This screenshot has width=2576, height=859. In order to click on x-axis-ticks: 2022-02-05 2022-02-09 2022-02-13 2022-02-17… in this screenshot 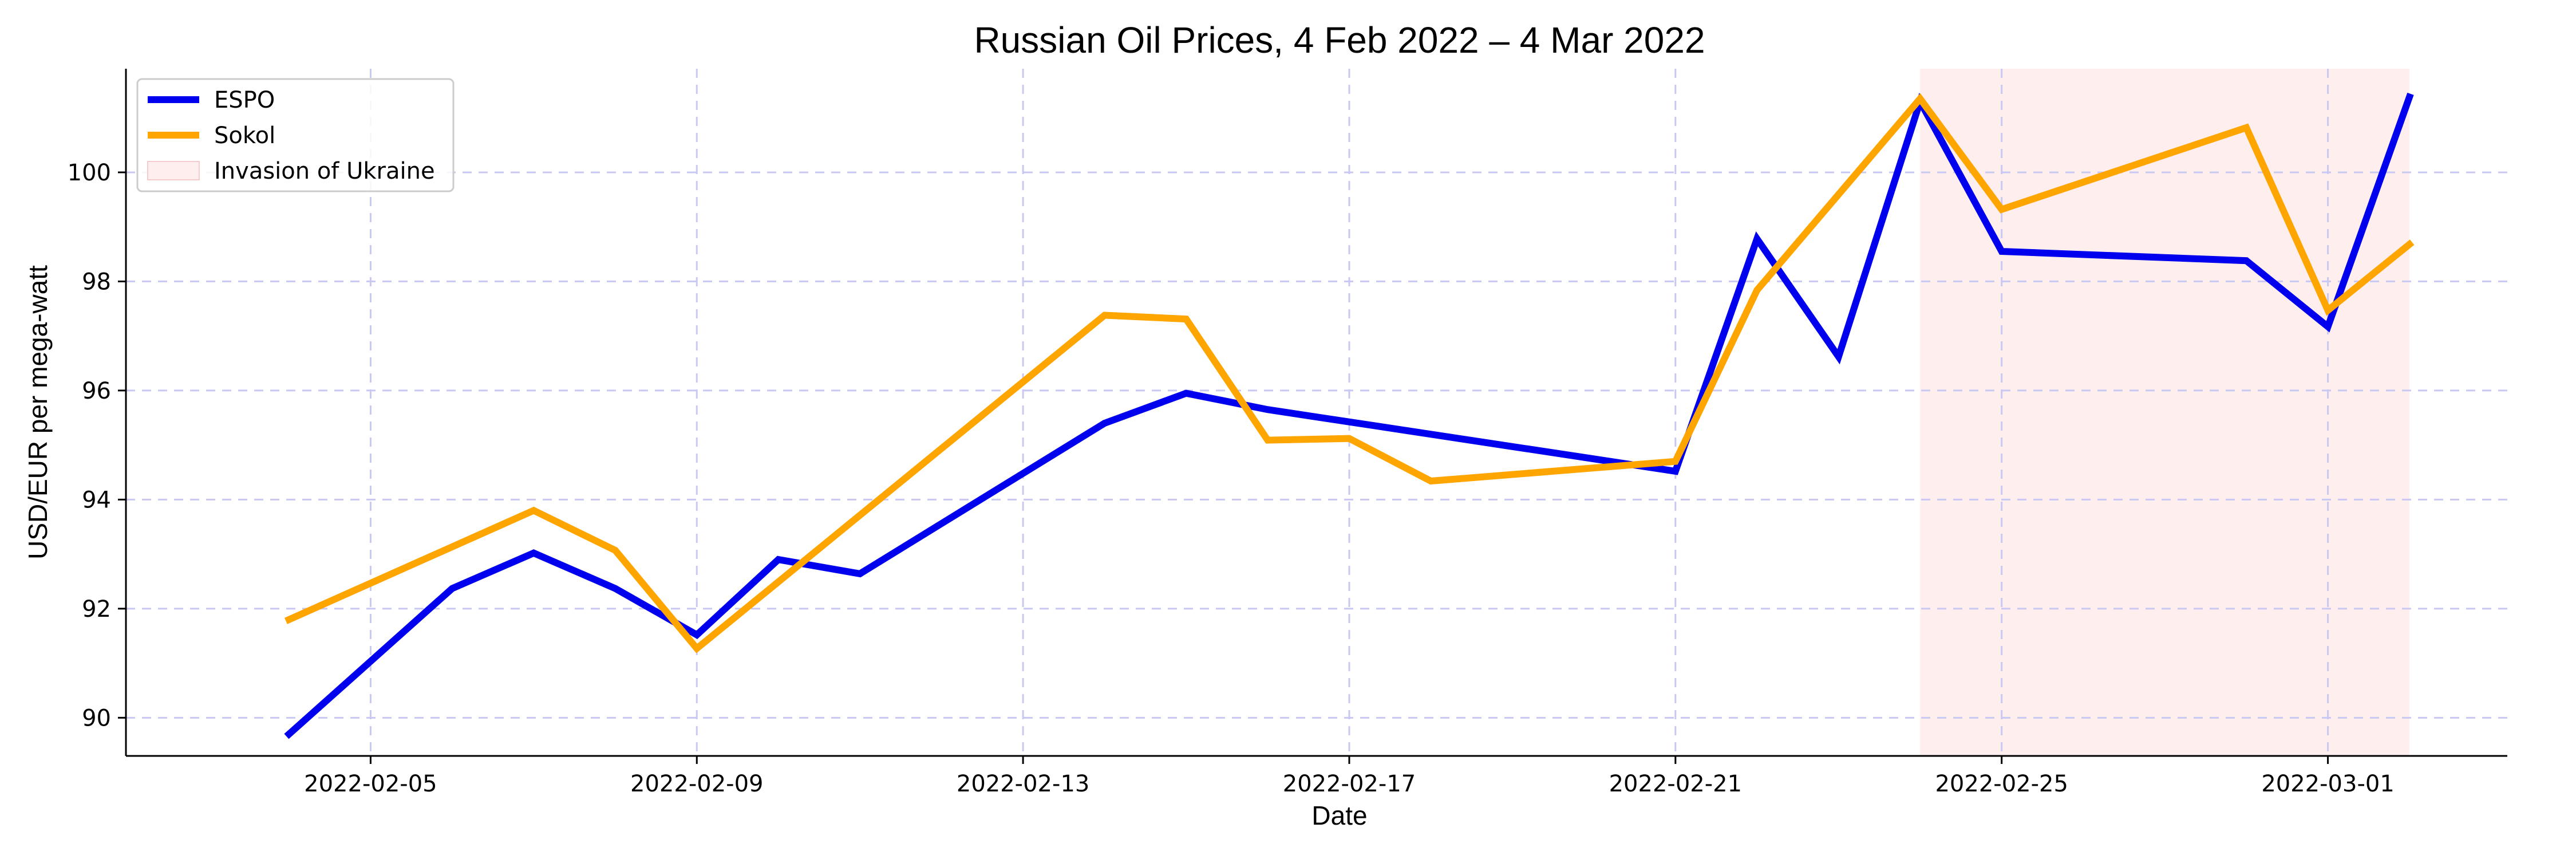, I will do `click(1349, 776)`.